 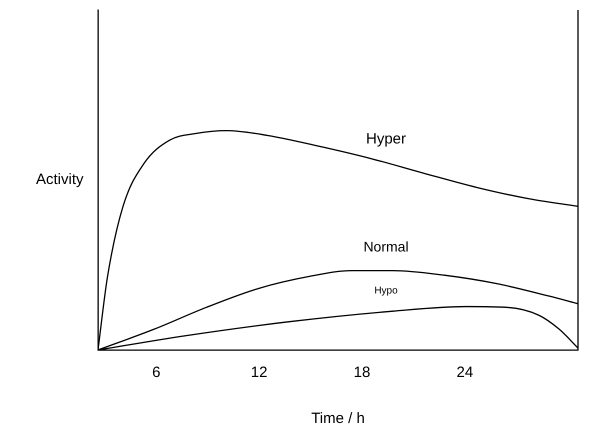 What do you see at coordinates (338, 419) in the screenshot?
I see `x-axis-title: Time / h` at bounding box center [338, 419].